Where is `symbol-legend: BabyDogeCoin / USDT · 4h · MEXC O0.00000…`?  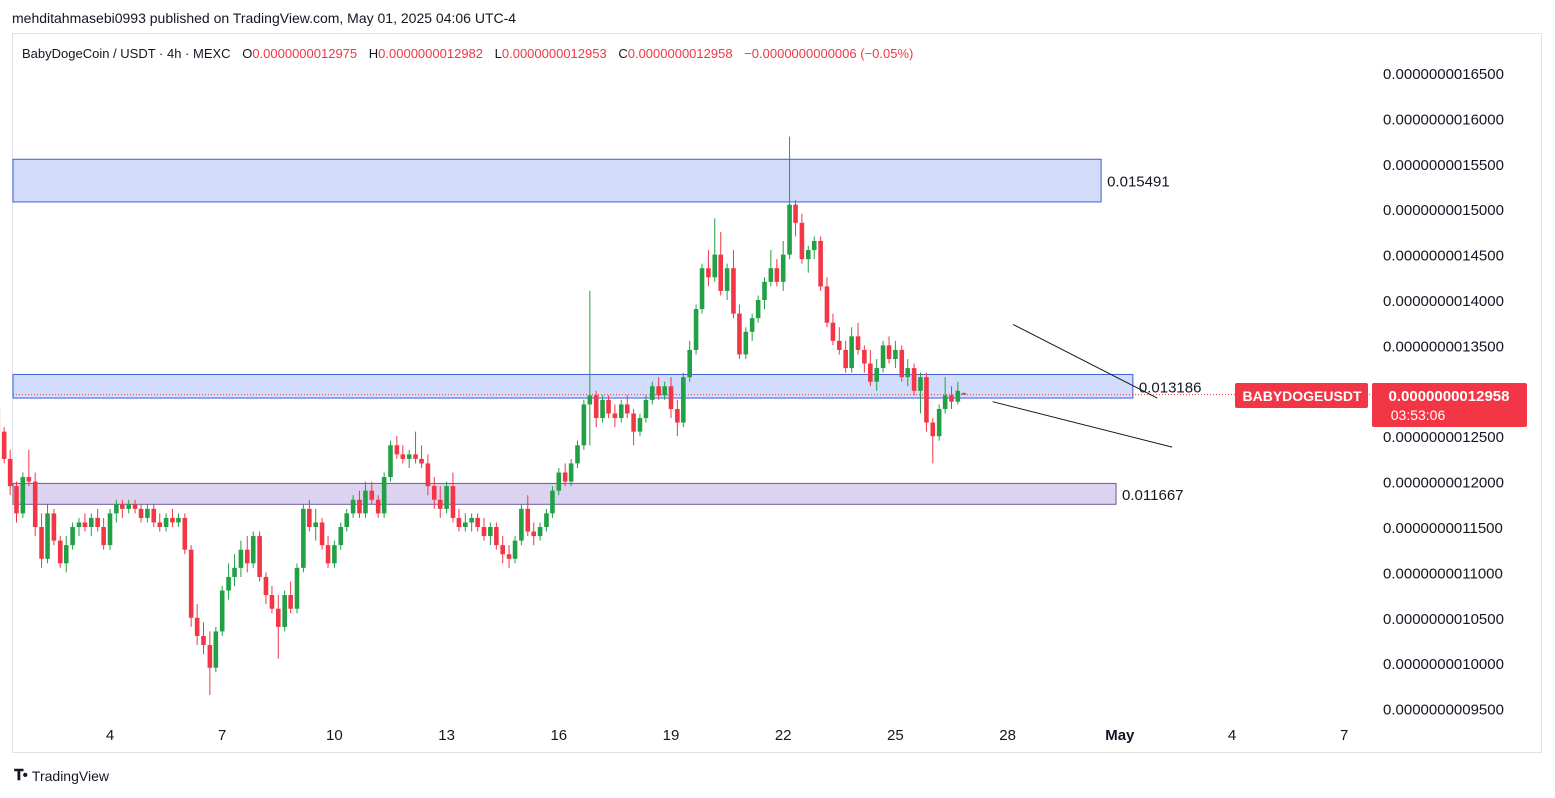
symbol-legend: BabyDogeCoin / USDT · 4h · MEXC O0.00000… is located at coordinates (467, 53).